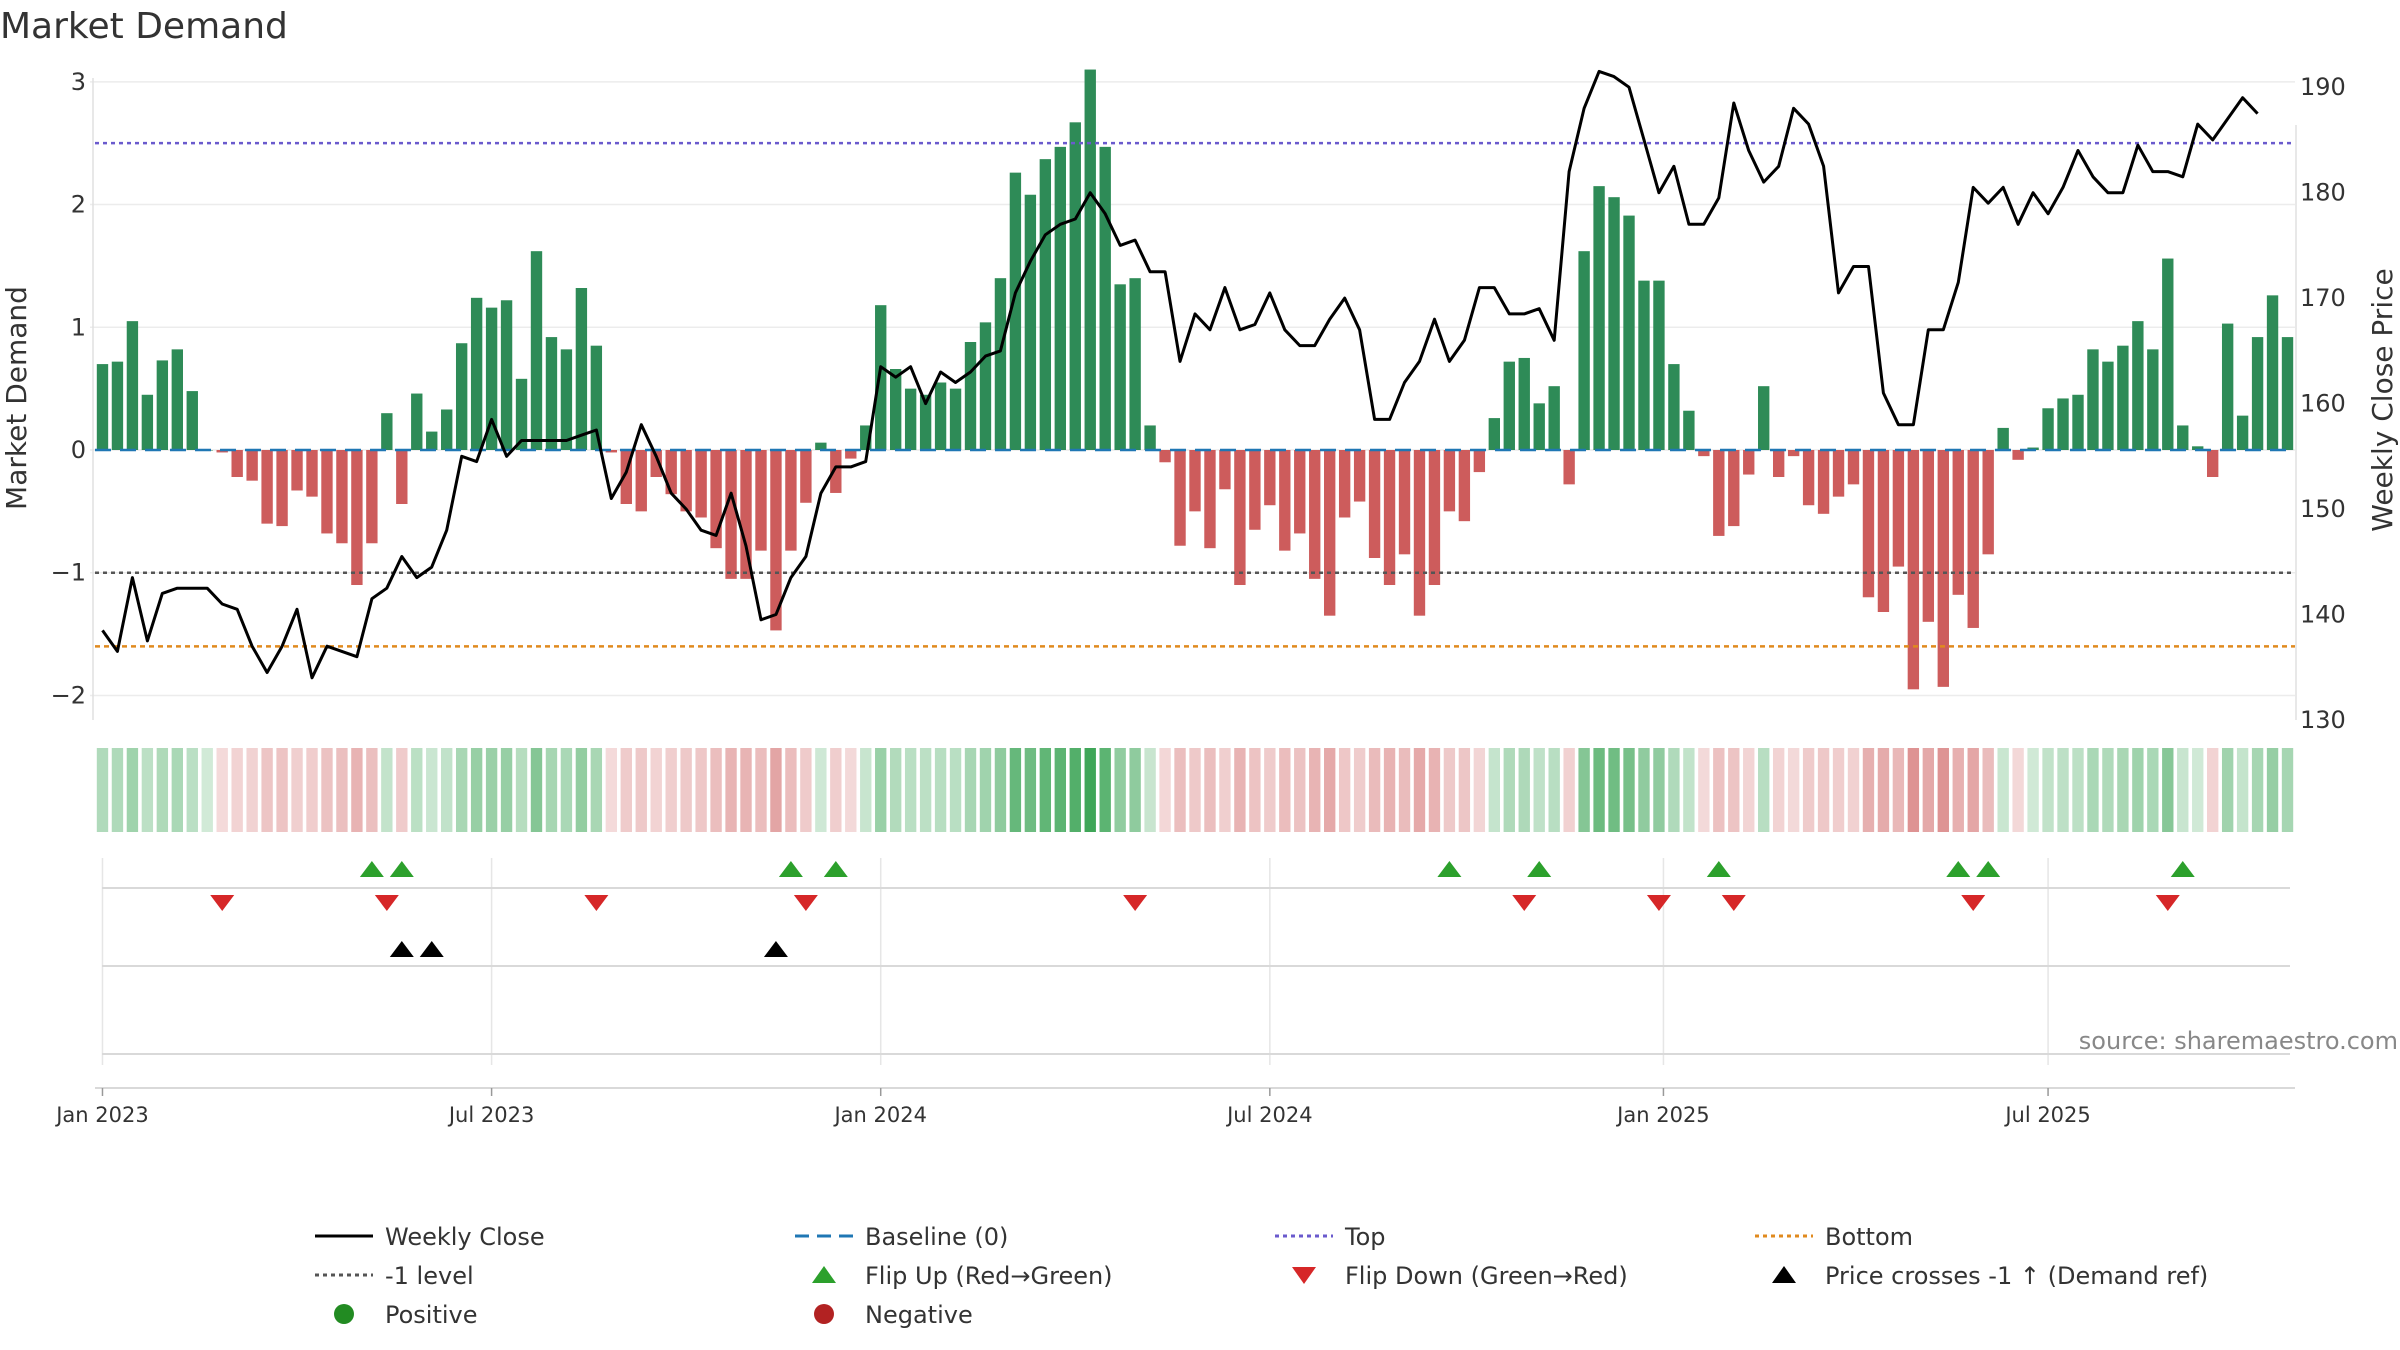  What do you see at coordinates (429, 1276) in the screenshot?
I see `legend-label: -1 level` at bounding box center [429, 1276].